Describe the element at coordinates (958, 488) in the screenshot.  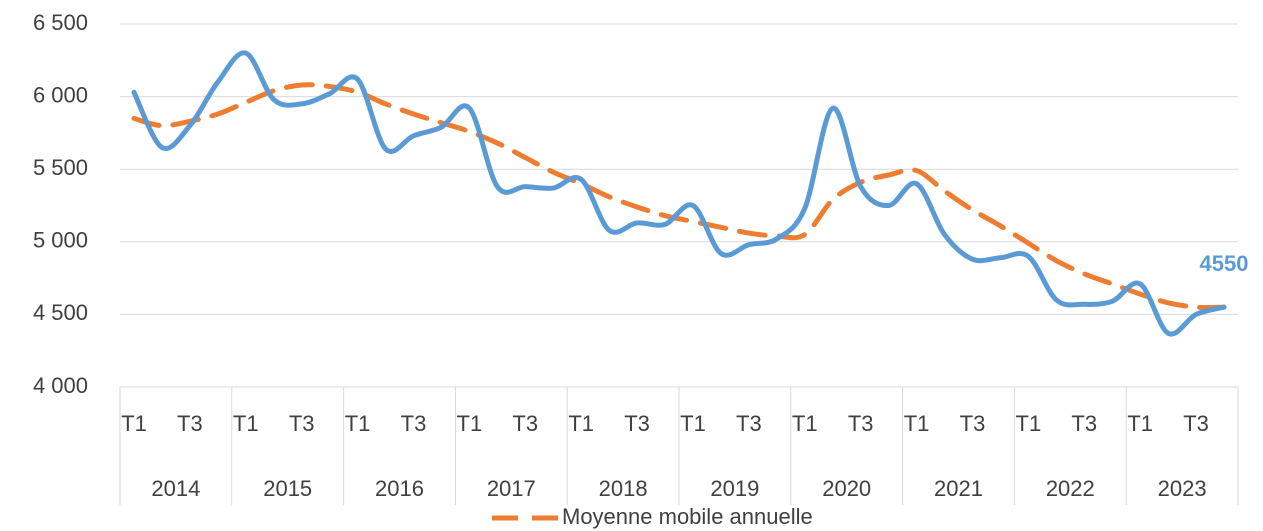
I see `x-group-label: 2021` at that location.